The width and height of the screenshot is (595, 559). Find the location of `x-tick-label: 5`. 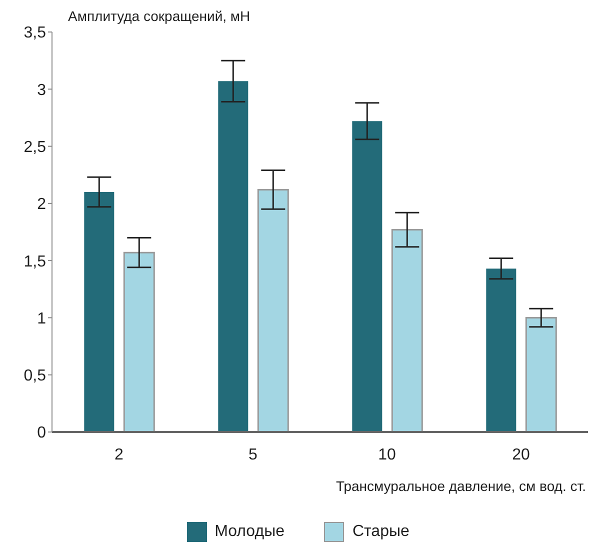

x-tick-label: 5 is located at coordinates (253, 455).